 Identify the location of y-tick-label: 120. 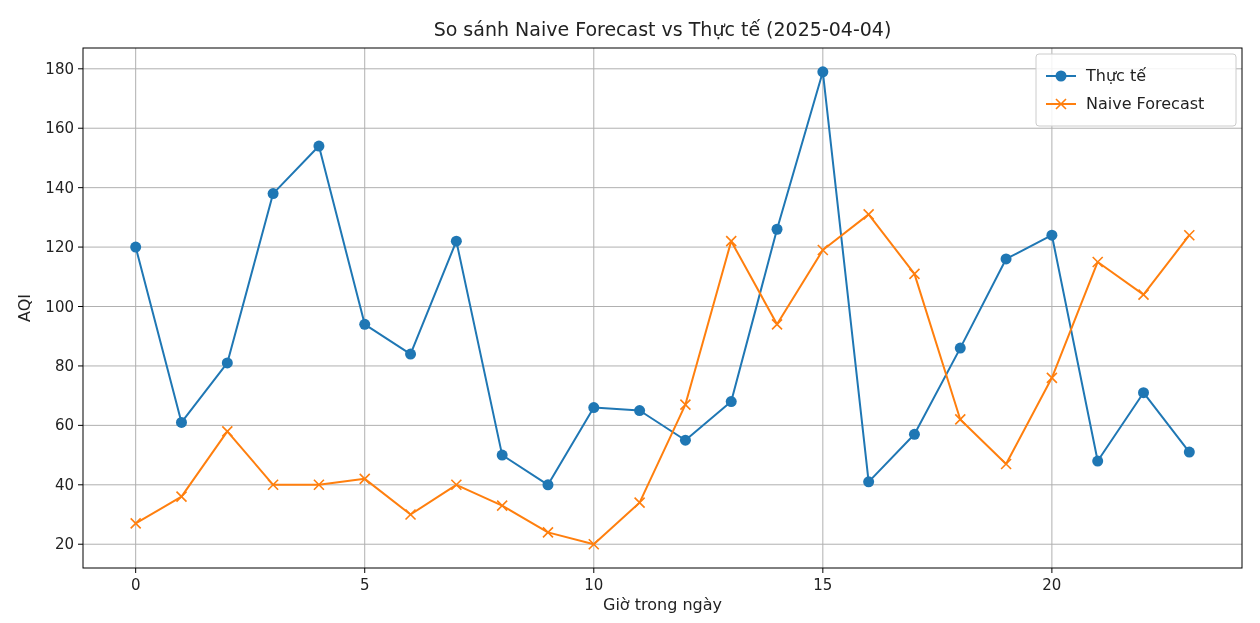
(59, 247).